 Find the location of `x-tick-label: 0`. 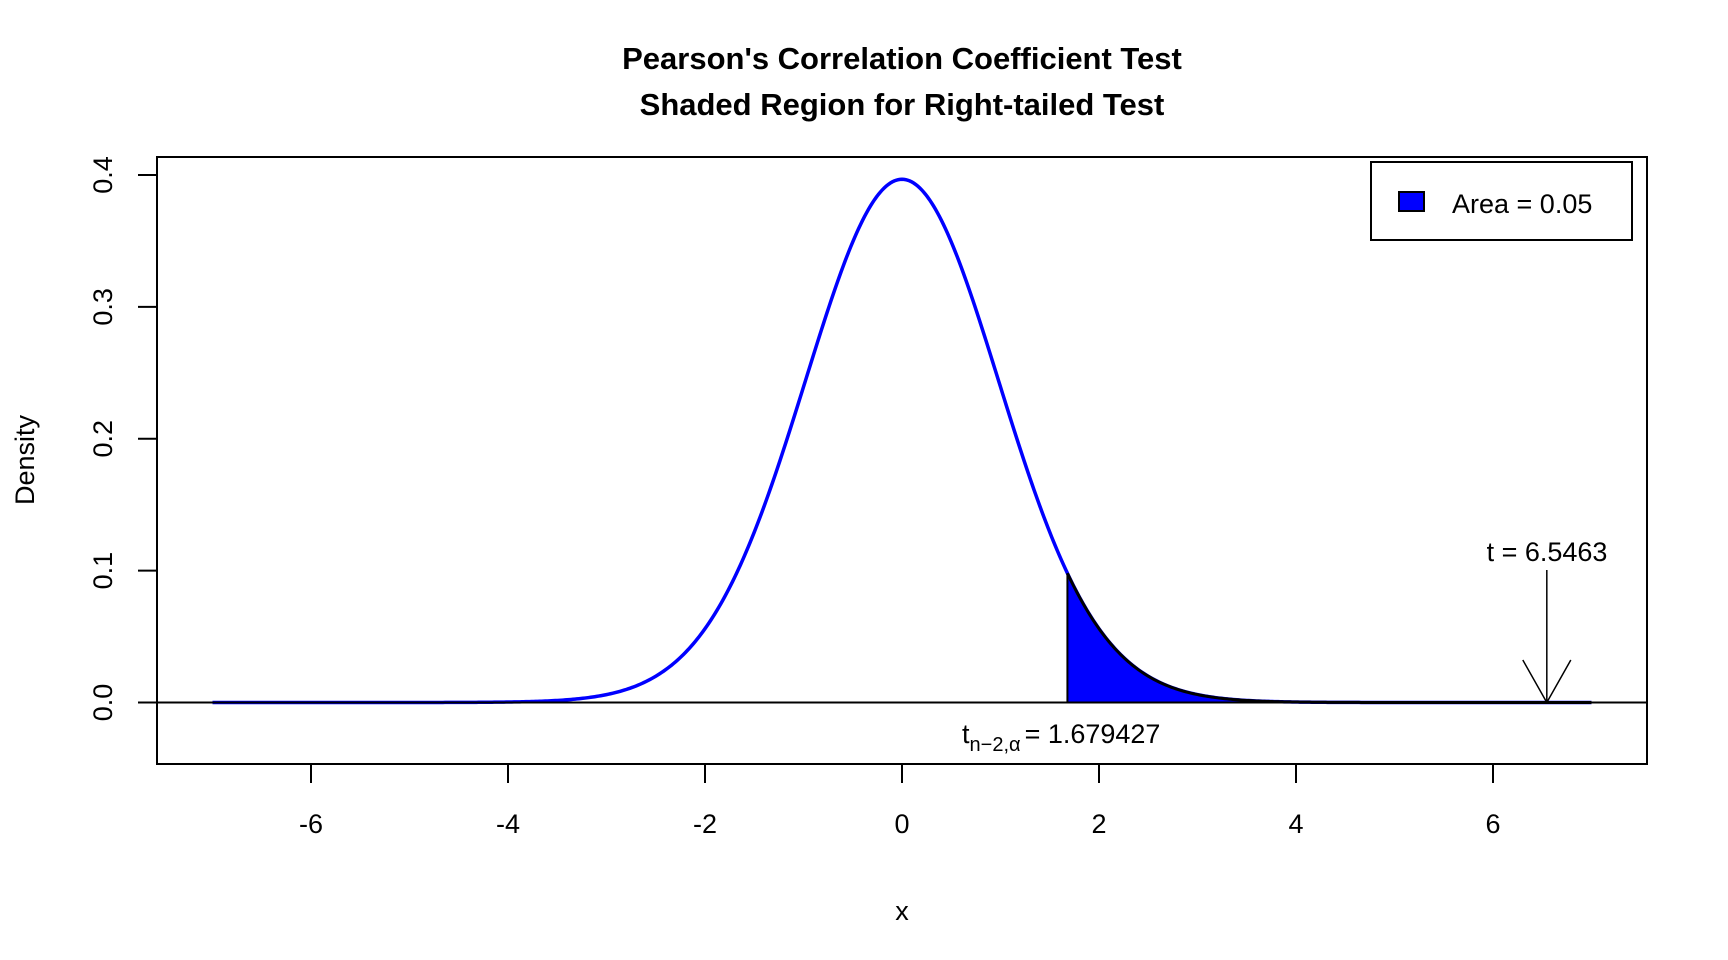

x-tick-label: 0 is located at coordinates (901, 824).